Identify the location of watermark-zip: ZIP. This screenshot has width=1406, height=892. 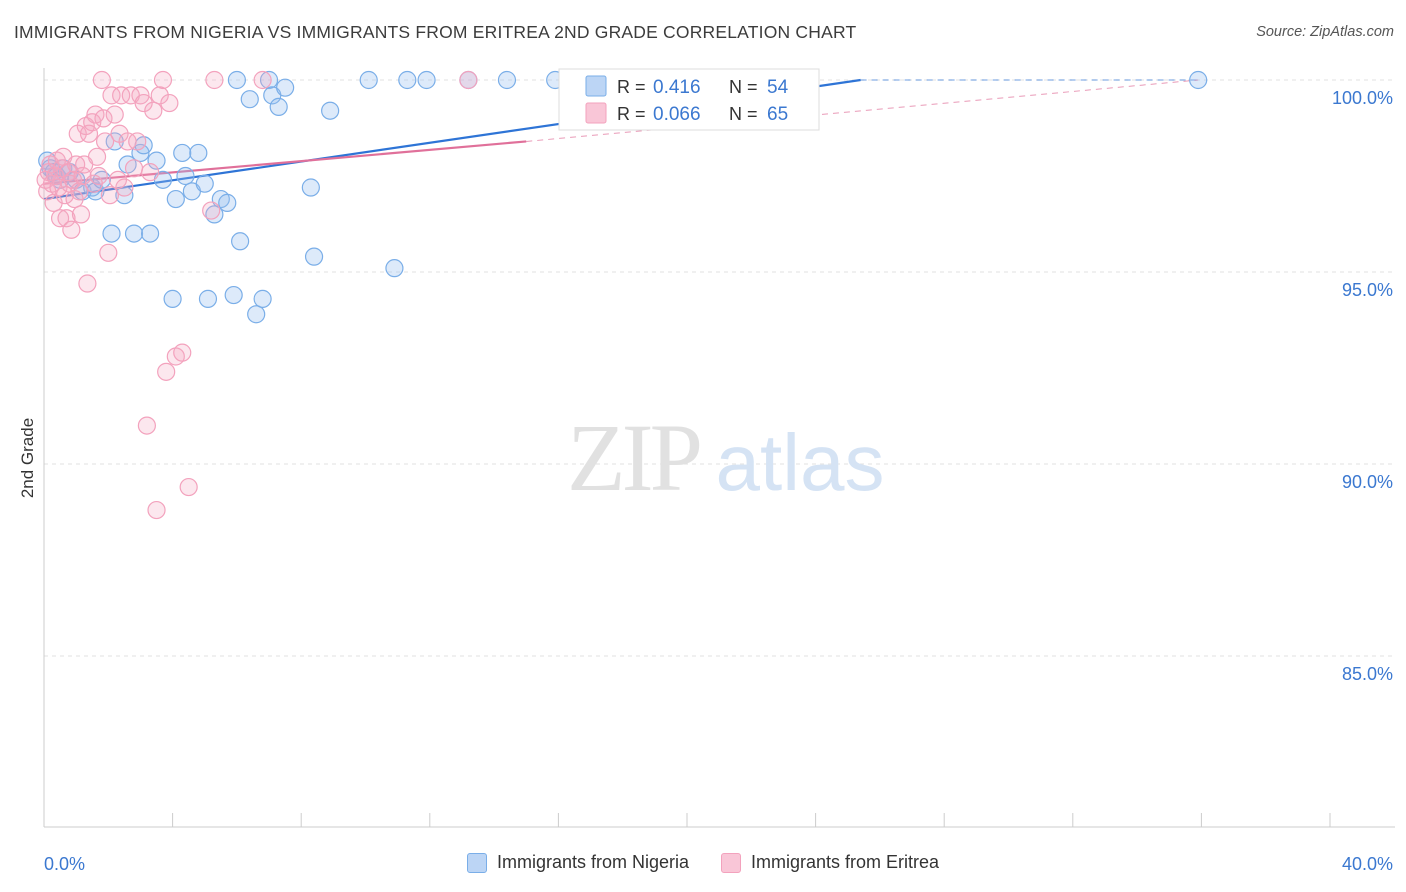
(633, 457).